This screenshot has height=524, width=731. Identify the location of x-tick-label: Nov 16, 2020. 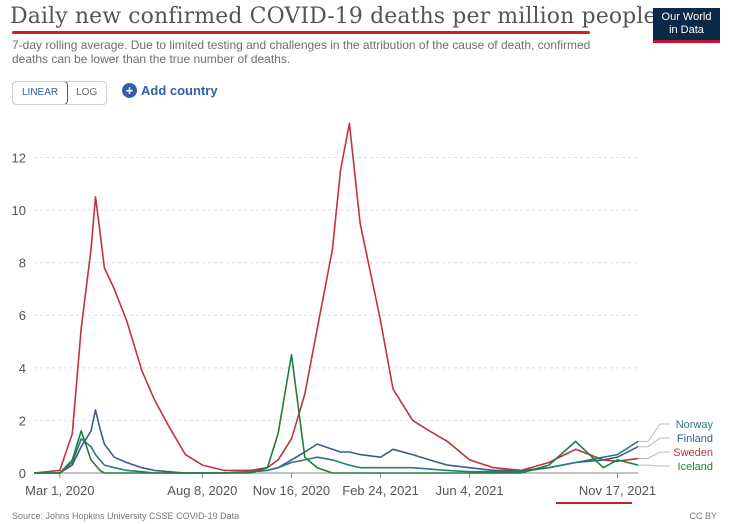
(291, 490).